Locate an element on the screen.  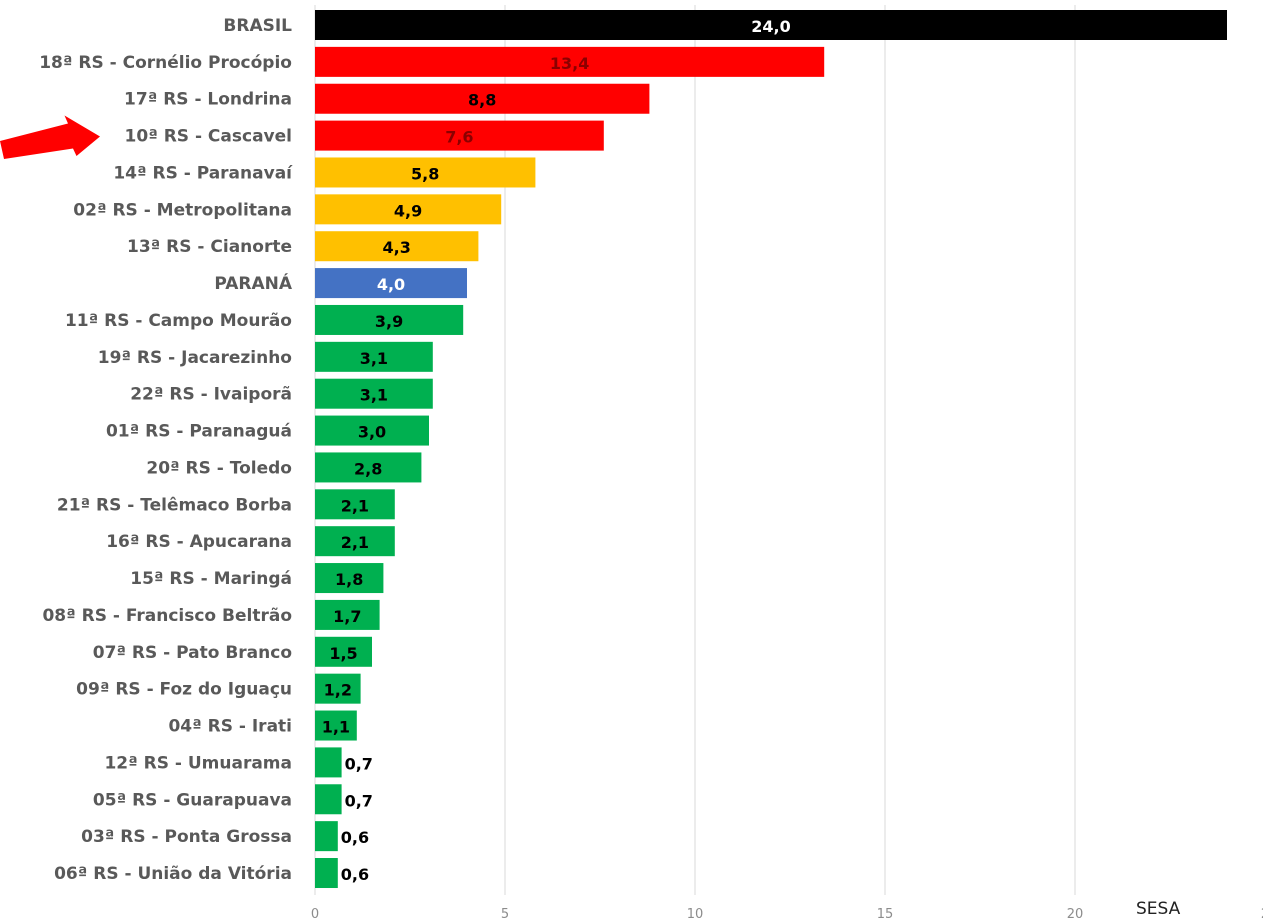
category-label: 20ª RS - Toledo is located at coordinates (219, 468).